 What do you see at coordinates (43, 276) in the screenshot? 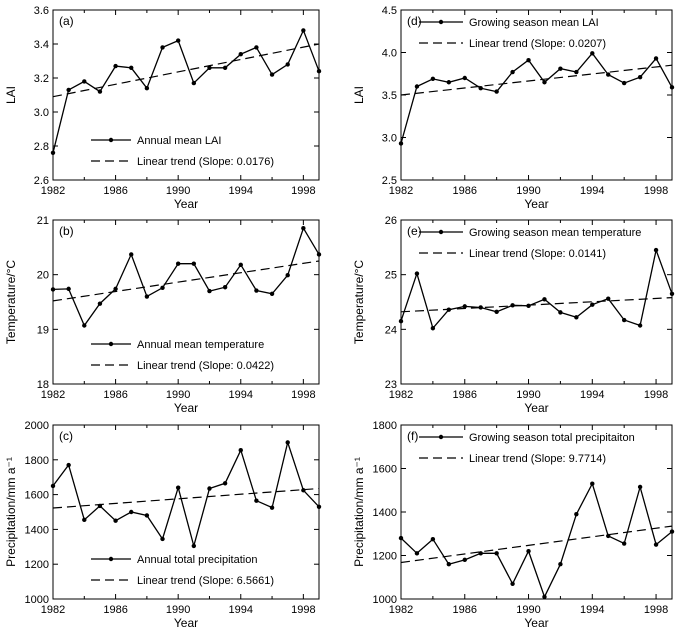
I see `y-tick-label: 20` at bounding box center [43, 276].